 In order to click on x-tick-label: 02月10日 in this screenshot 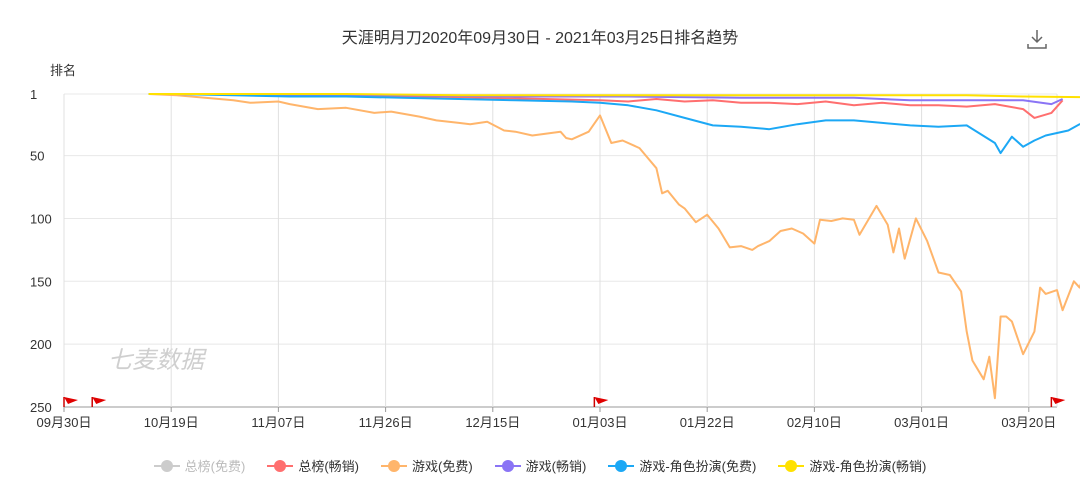, I will do `click(814, 422)`.